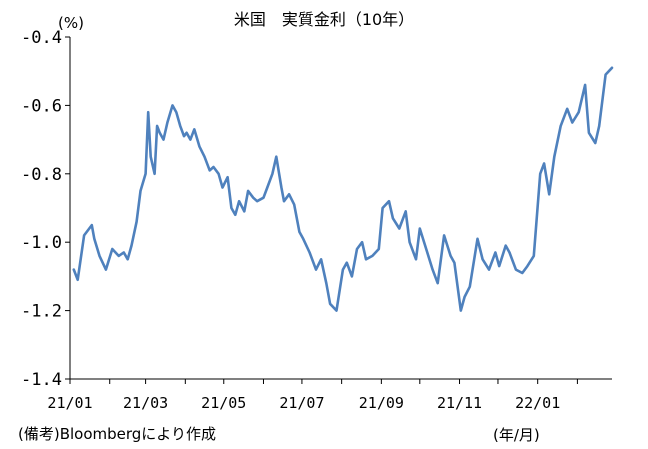 The height and width of the screenshot is (449, 648). I want to click on x-tick-label: 21/01, so click(69, 403).